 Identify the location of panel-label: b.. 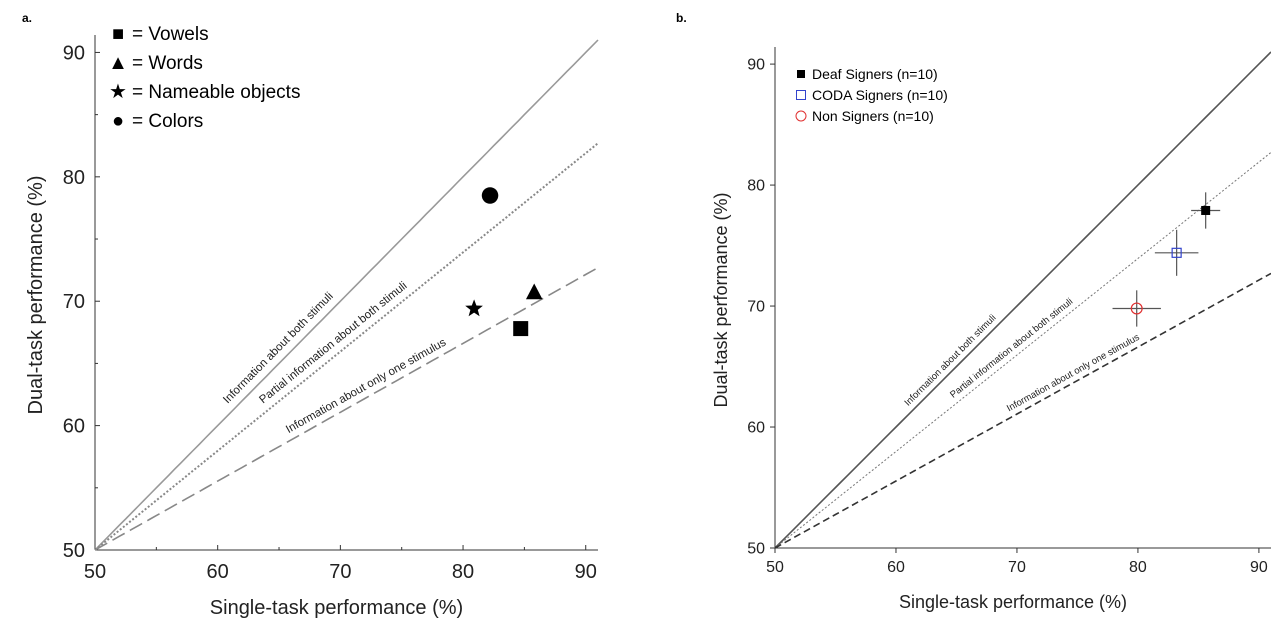
(681, 18).